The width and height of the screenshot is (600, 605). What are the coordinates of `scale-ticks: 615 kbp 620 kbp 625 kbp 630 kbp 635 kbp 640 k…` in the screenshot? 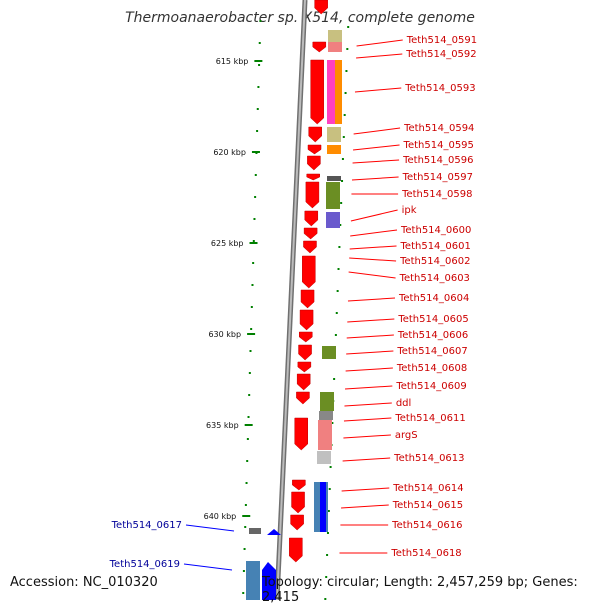 It's located at (233, 289).